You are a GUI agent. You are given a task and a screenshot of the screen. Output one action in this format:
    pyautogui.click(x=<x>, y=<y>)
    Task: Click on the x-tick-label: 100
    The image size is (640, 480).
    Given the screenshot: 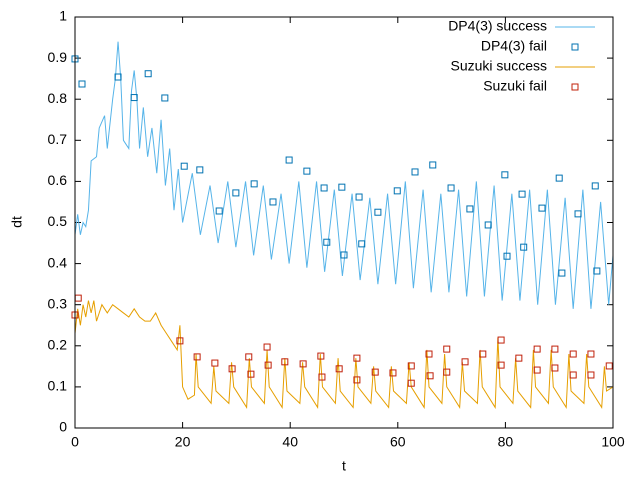 What is the action you would take?
    pyautogui.click(x=613, y=442)
    